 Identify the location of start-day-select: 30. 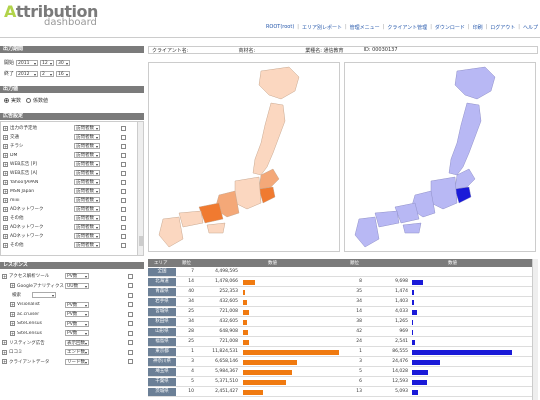
(63, 62).